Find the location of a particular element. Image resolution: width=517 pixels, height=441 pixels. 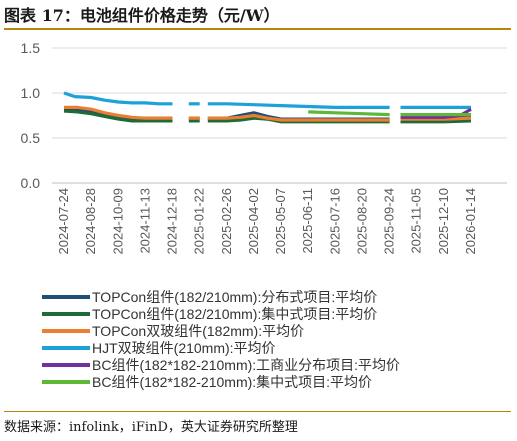

x-tick-label: 2025-08-20 is located at coordinates (361, 221).